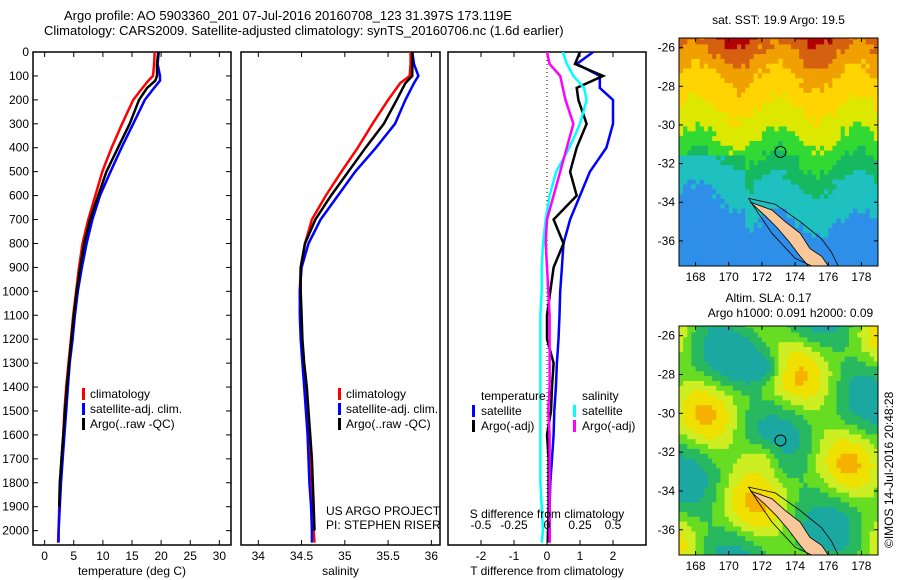 The width and height of the screenshot is (900, 580). I want to click on land-new-zealand, so click(789, 522).